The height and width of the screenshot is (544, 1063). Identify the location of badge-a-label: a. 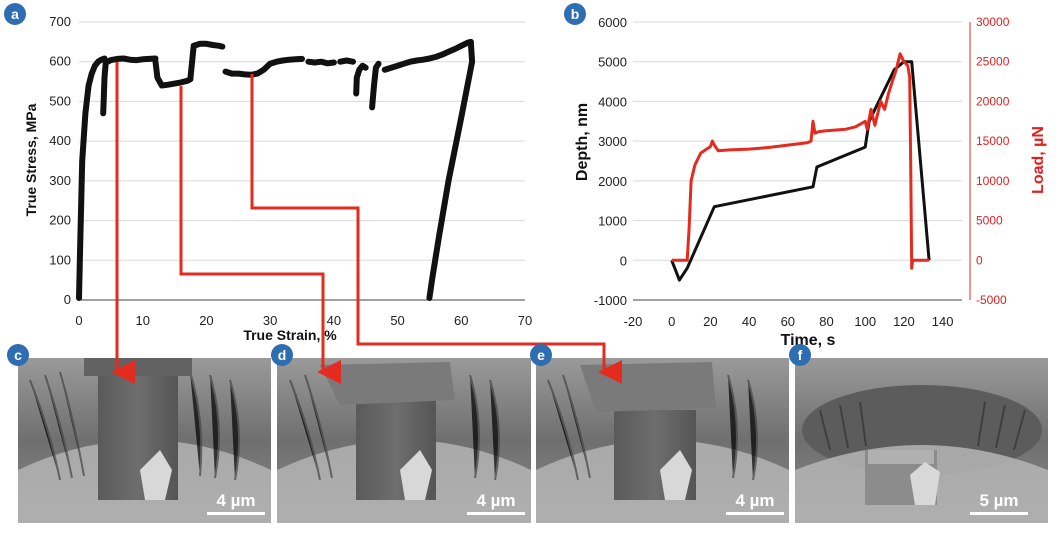
(15, 14).